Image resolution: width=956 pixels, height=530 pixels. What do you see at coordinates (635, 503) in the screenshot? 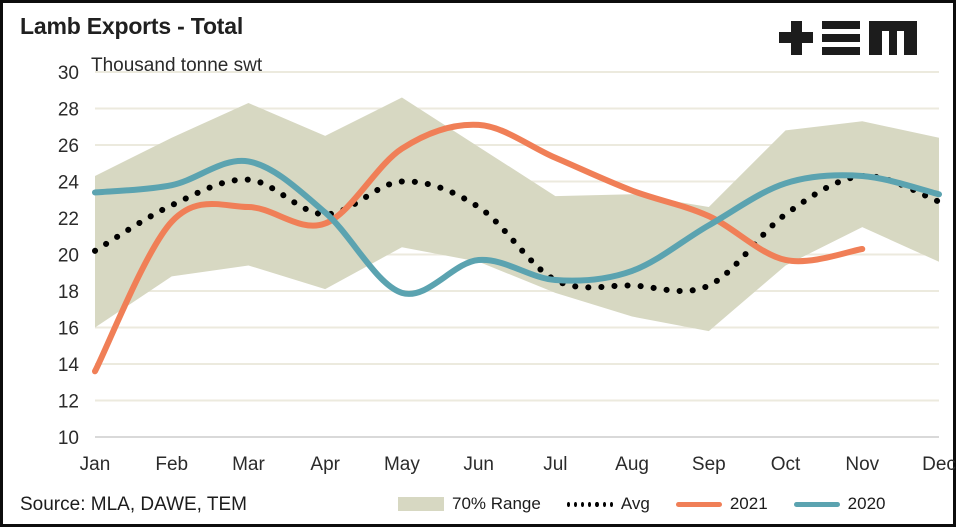
I see `legend-label-avg: Avg` at bounding box center [635, 503].